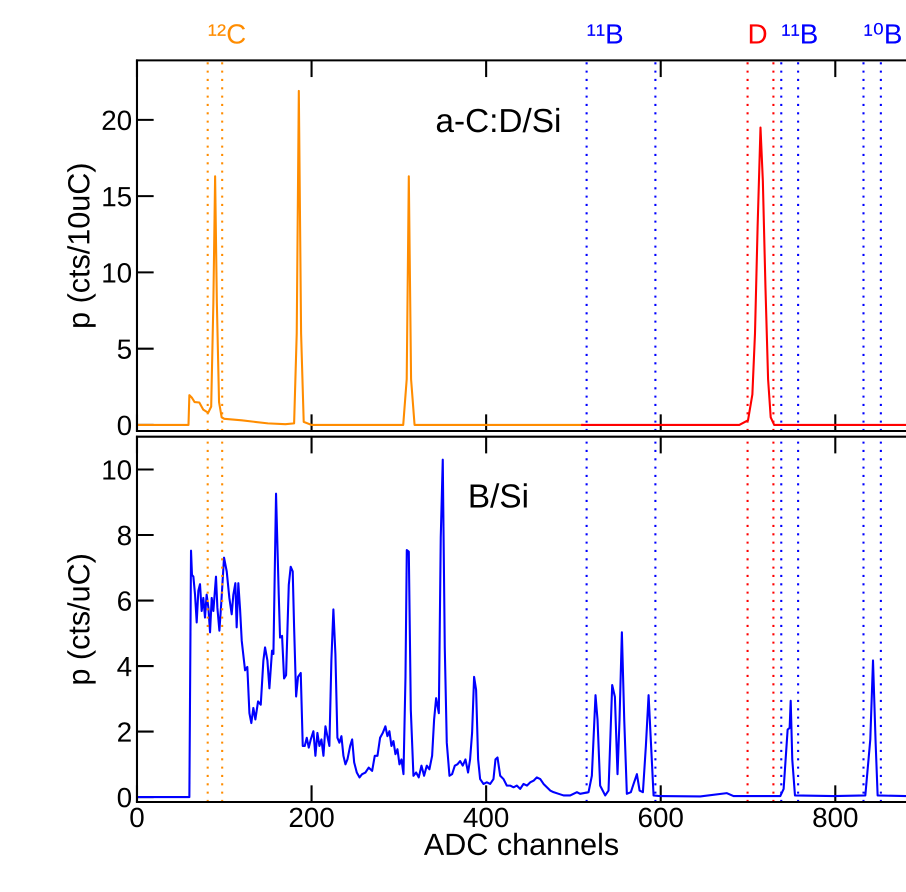  I want to click on y-tick-label: 5, so click(124, 349).